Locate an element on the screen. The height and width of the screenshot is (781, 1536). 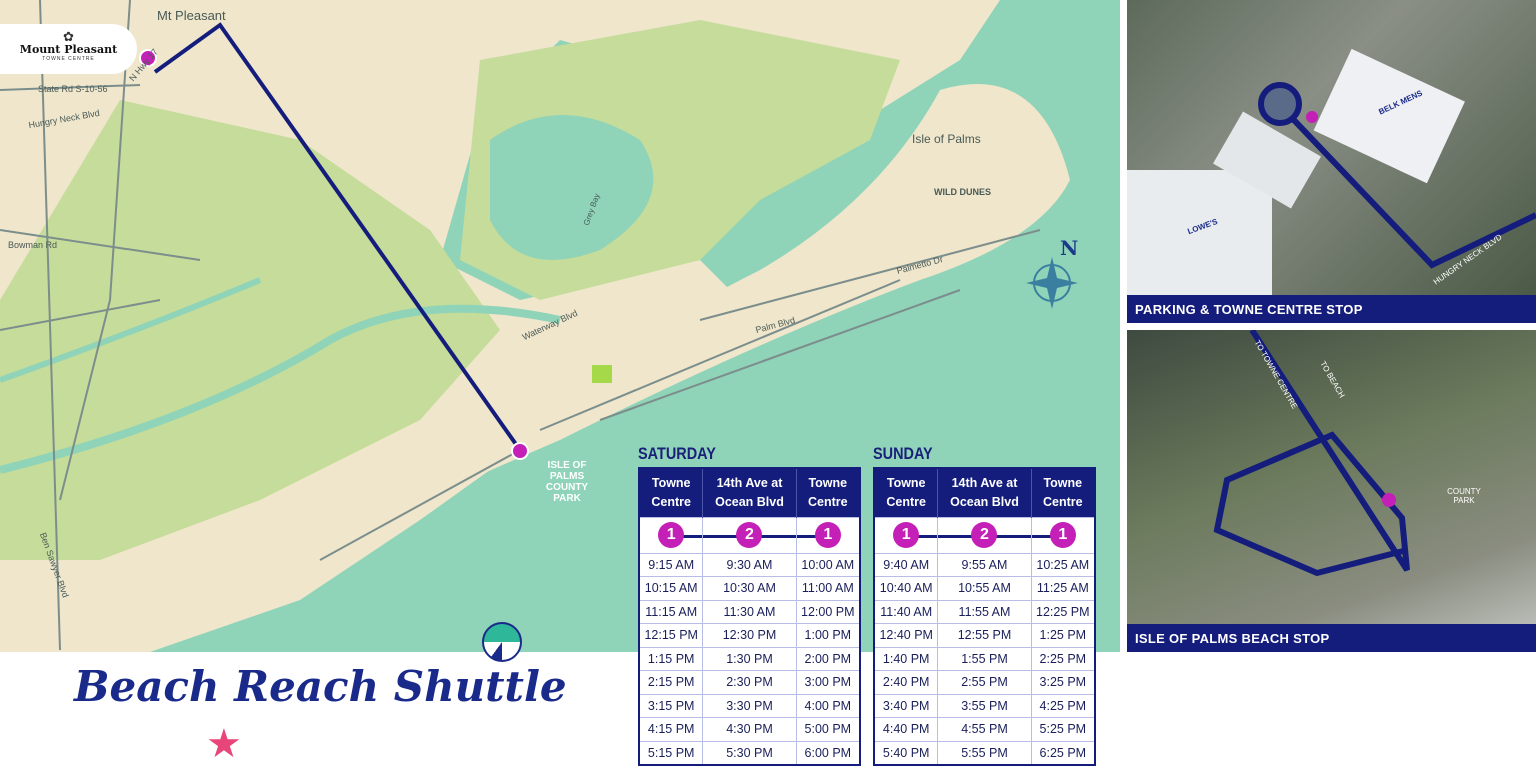
departure-time: 2:00 PM is located at coordinates (828, 658).